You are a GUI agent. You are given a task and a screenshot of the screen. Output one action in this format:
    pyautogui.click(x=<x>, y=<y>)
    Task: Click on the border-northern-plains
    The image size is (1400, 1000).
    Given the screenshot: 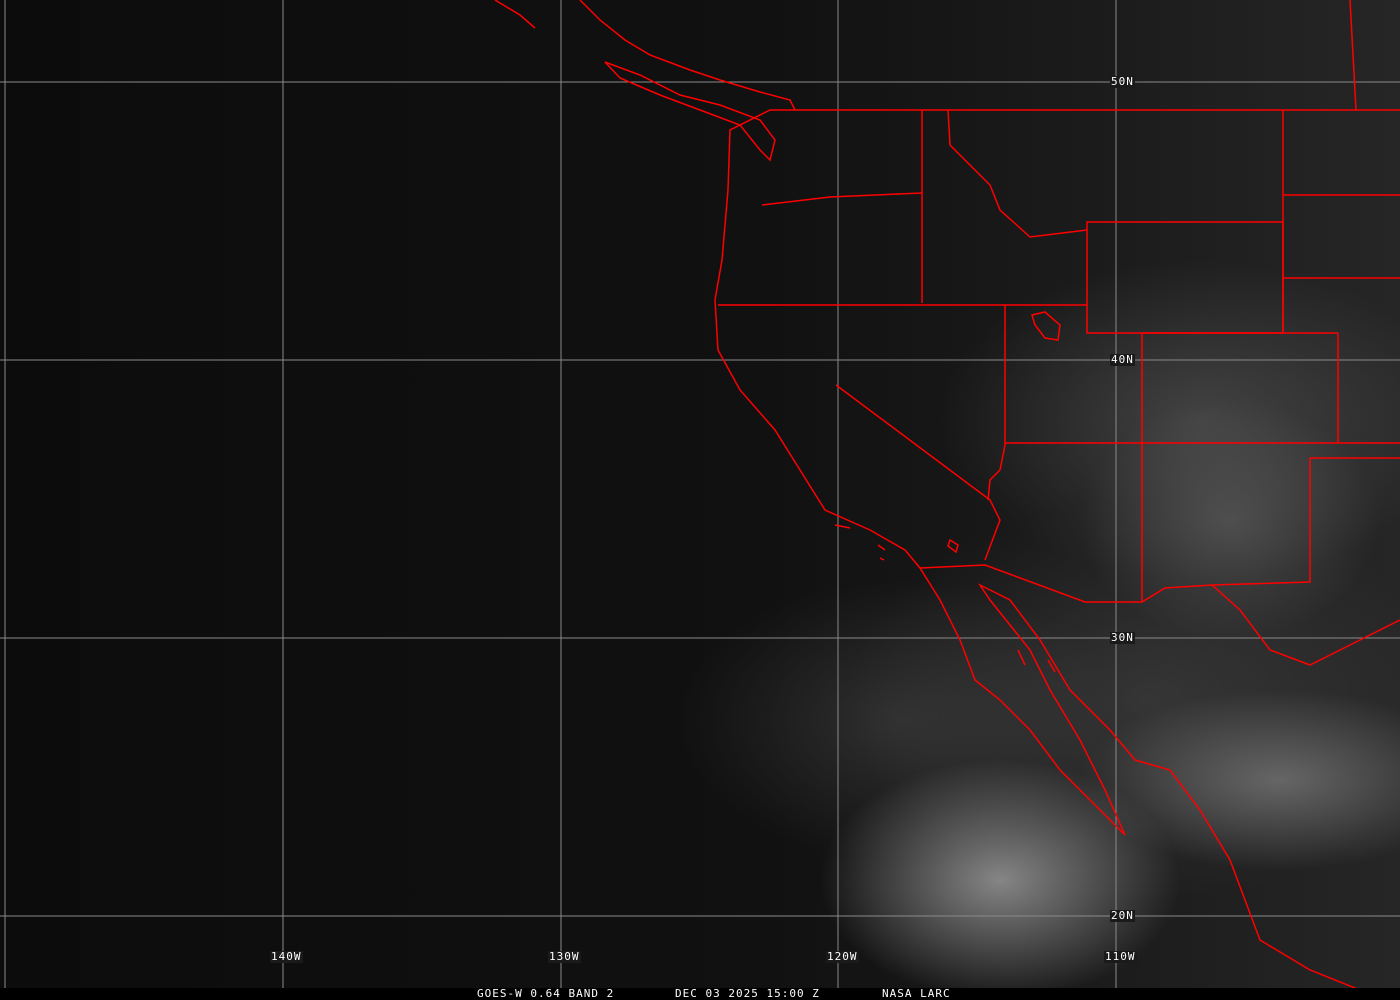 What is the action you would take?
    pyautogui.click(x=1341, y=166)
    